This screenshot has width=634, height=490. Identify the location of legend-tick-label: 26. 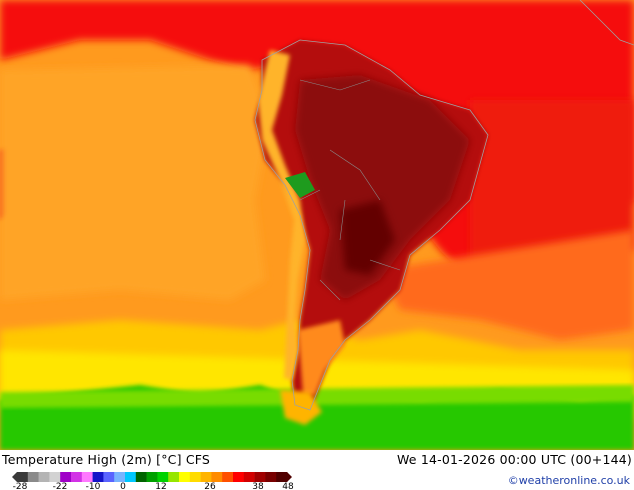
(210, 486).